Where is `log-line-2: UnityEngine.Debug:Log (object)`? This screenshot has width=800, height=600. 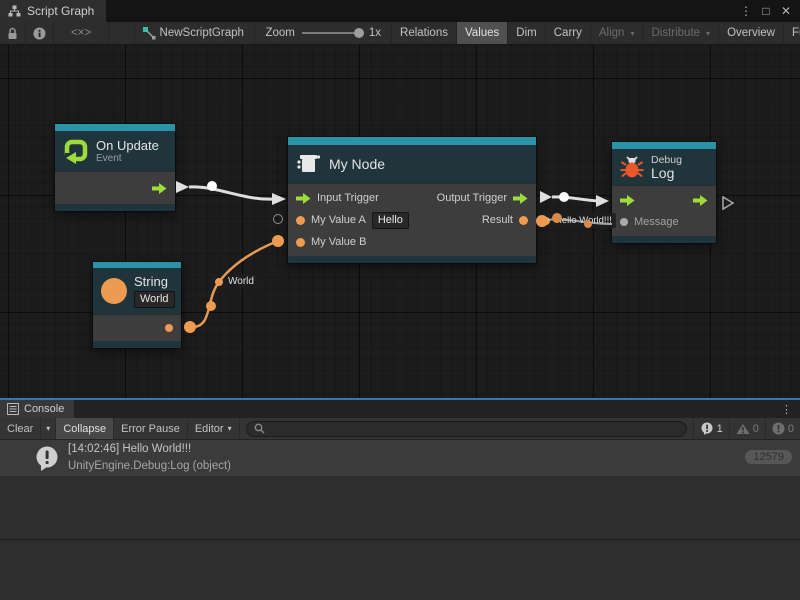 log-line-2: UnityEngine.Debug:Log (object) is located at coordinates (150, 466).